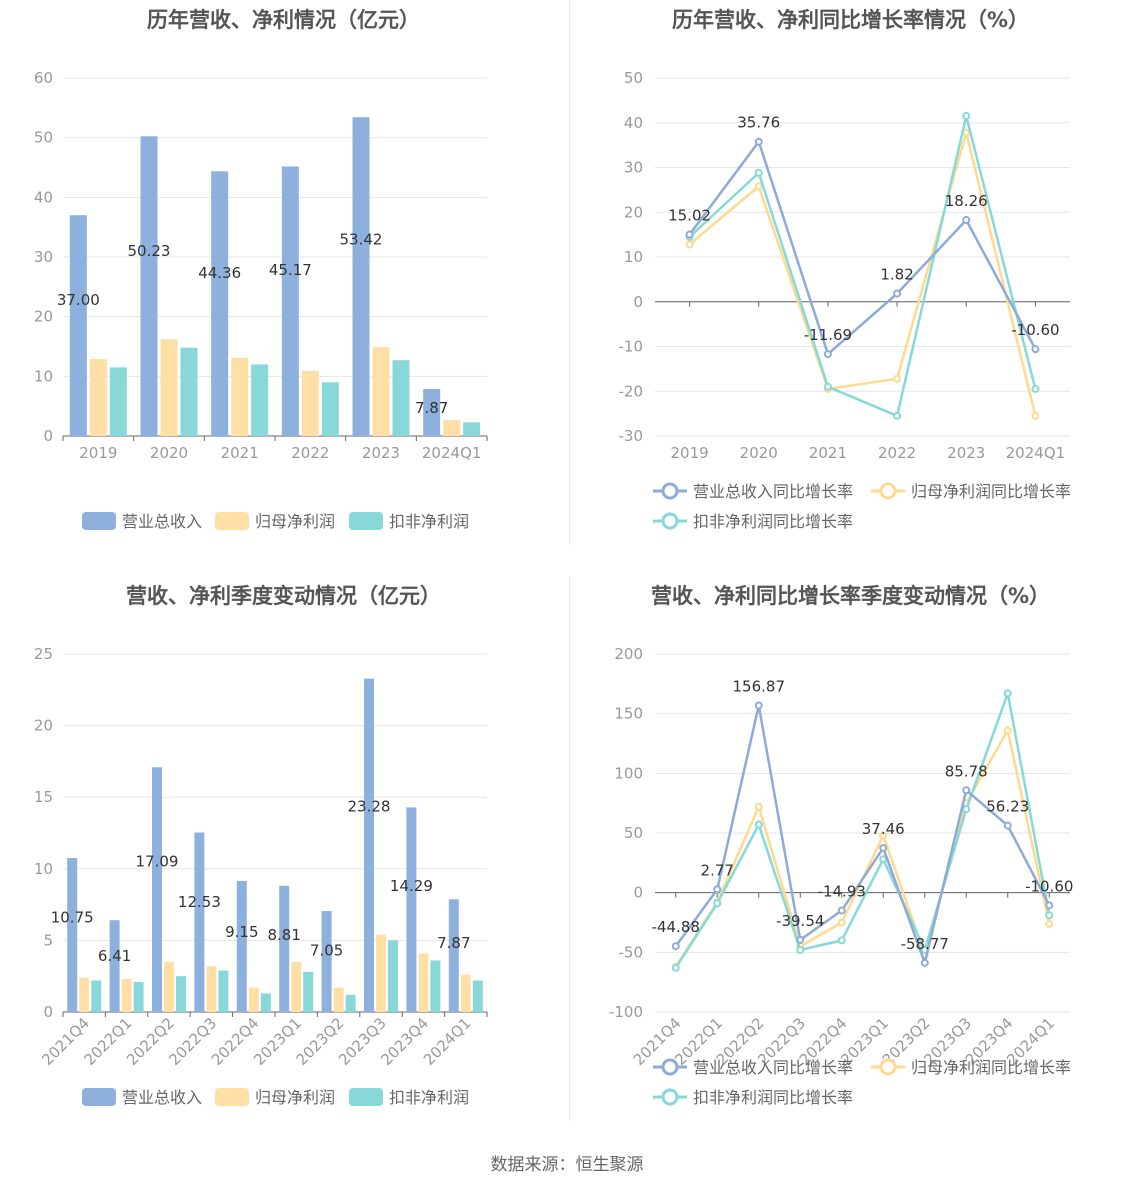 This screenshot has width=1134, height=1188. What do you see at coordinates (453, 943) in the screenshot?
I see `data-label: 7.87` at bounding box center [453, 943].